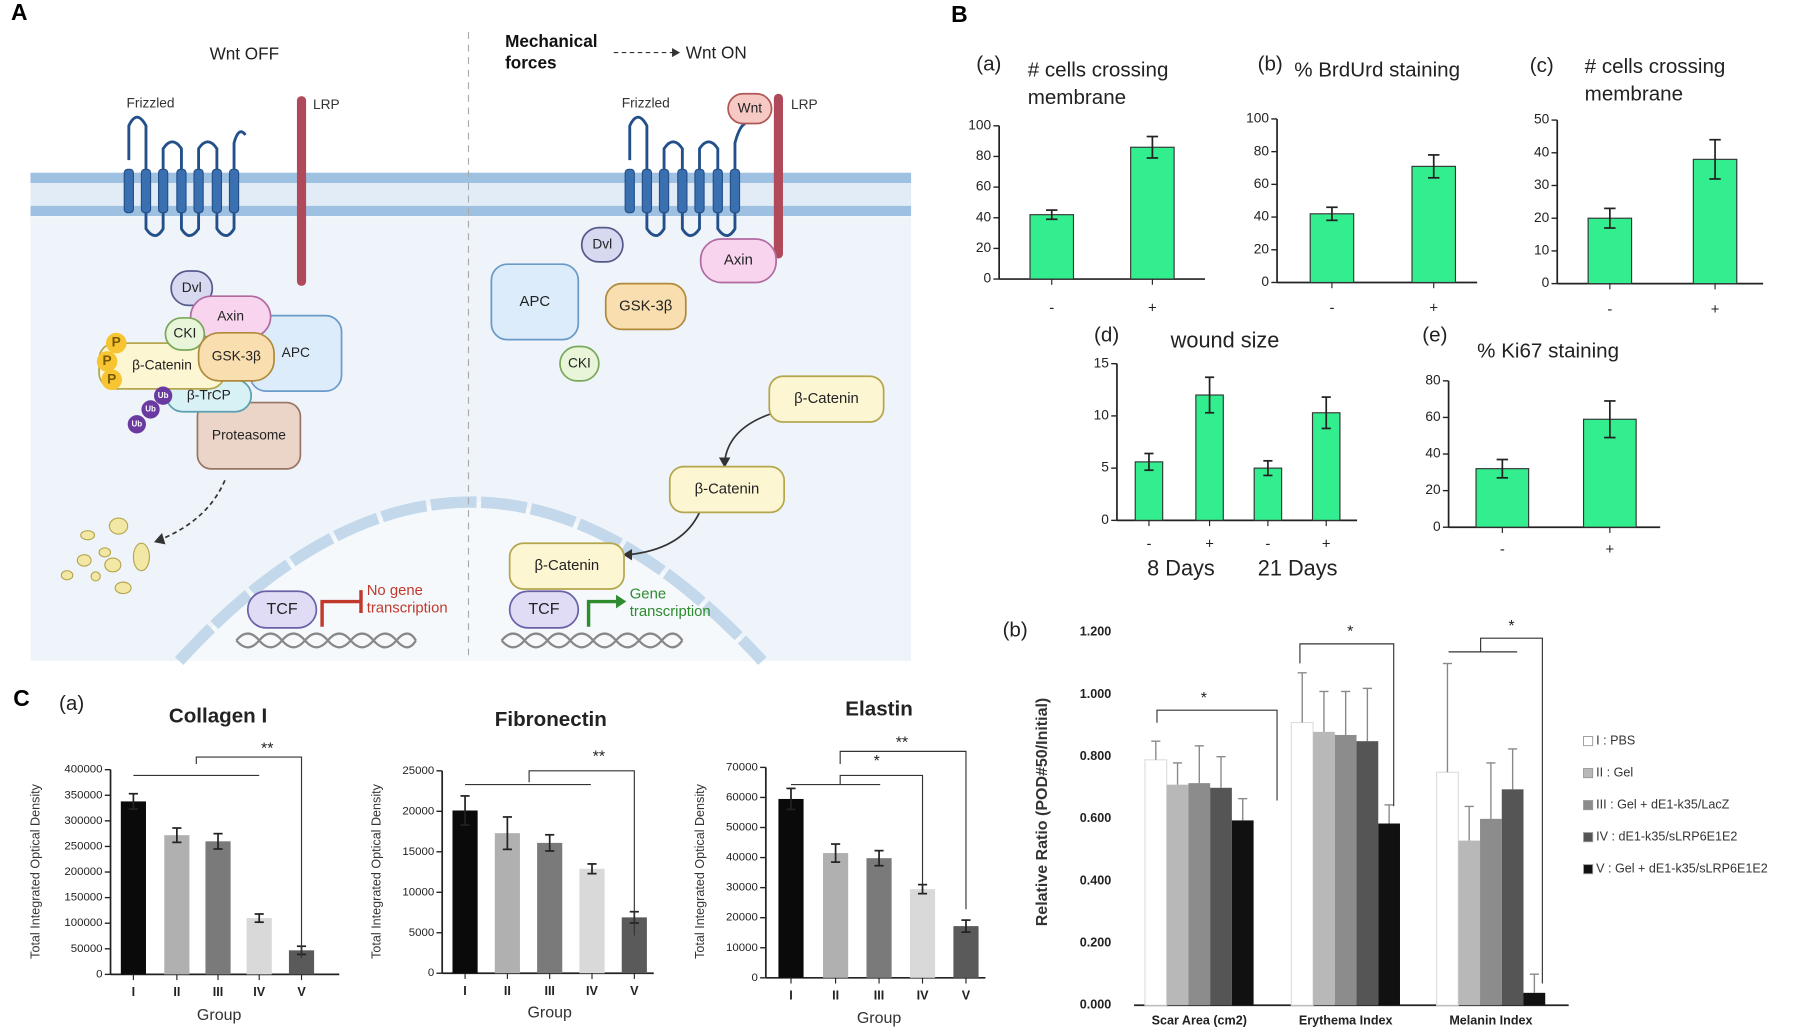 The width and height of the screenshot is (1797, 1035). Describe the element at coordinates (1095, 880) in the screenshot. I see `y-tick-label: 0.400` at that location.